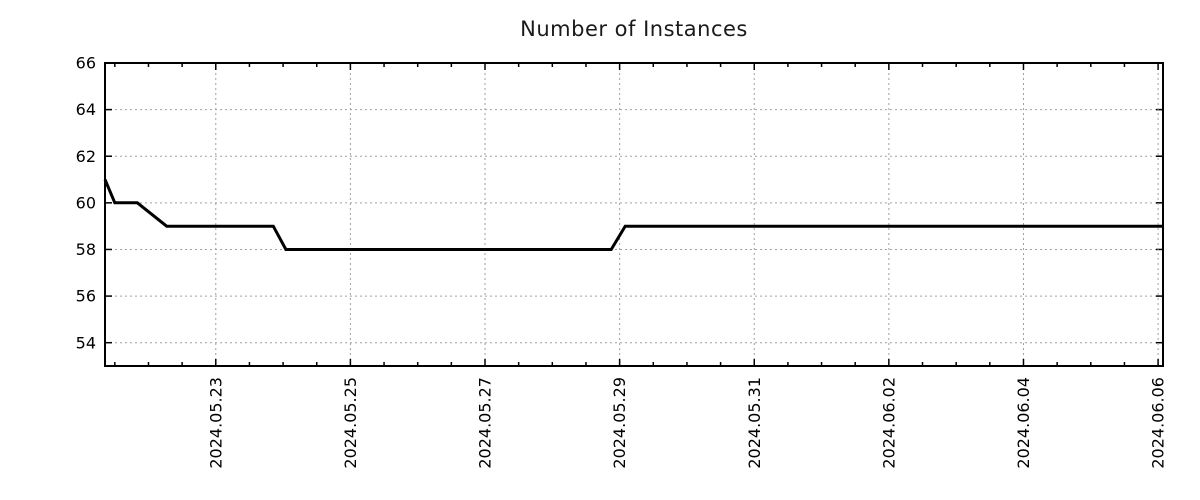 This screenshot has height=500, width=1200. Describe the element at coordinates (86, 156) in the screenshot. I see `y-tick-label: 62` at that location.